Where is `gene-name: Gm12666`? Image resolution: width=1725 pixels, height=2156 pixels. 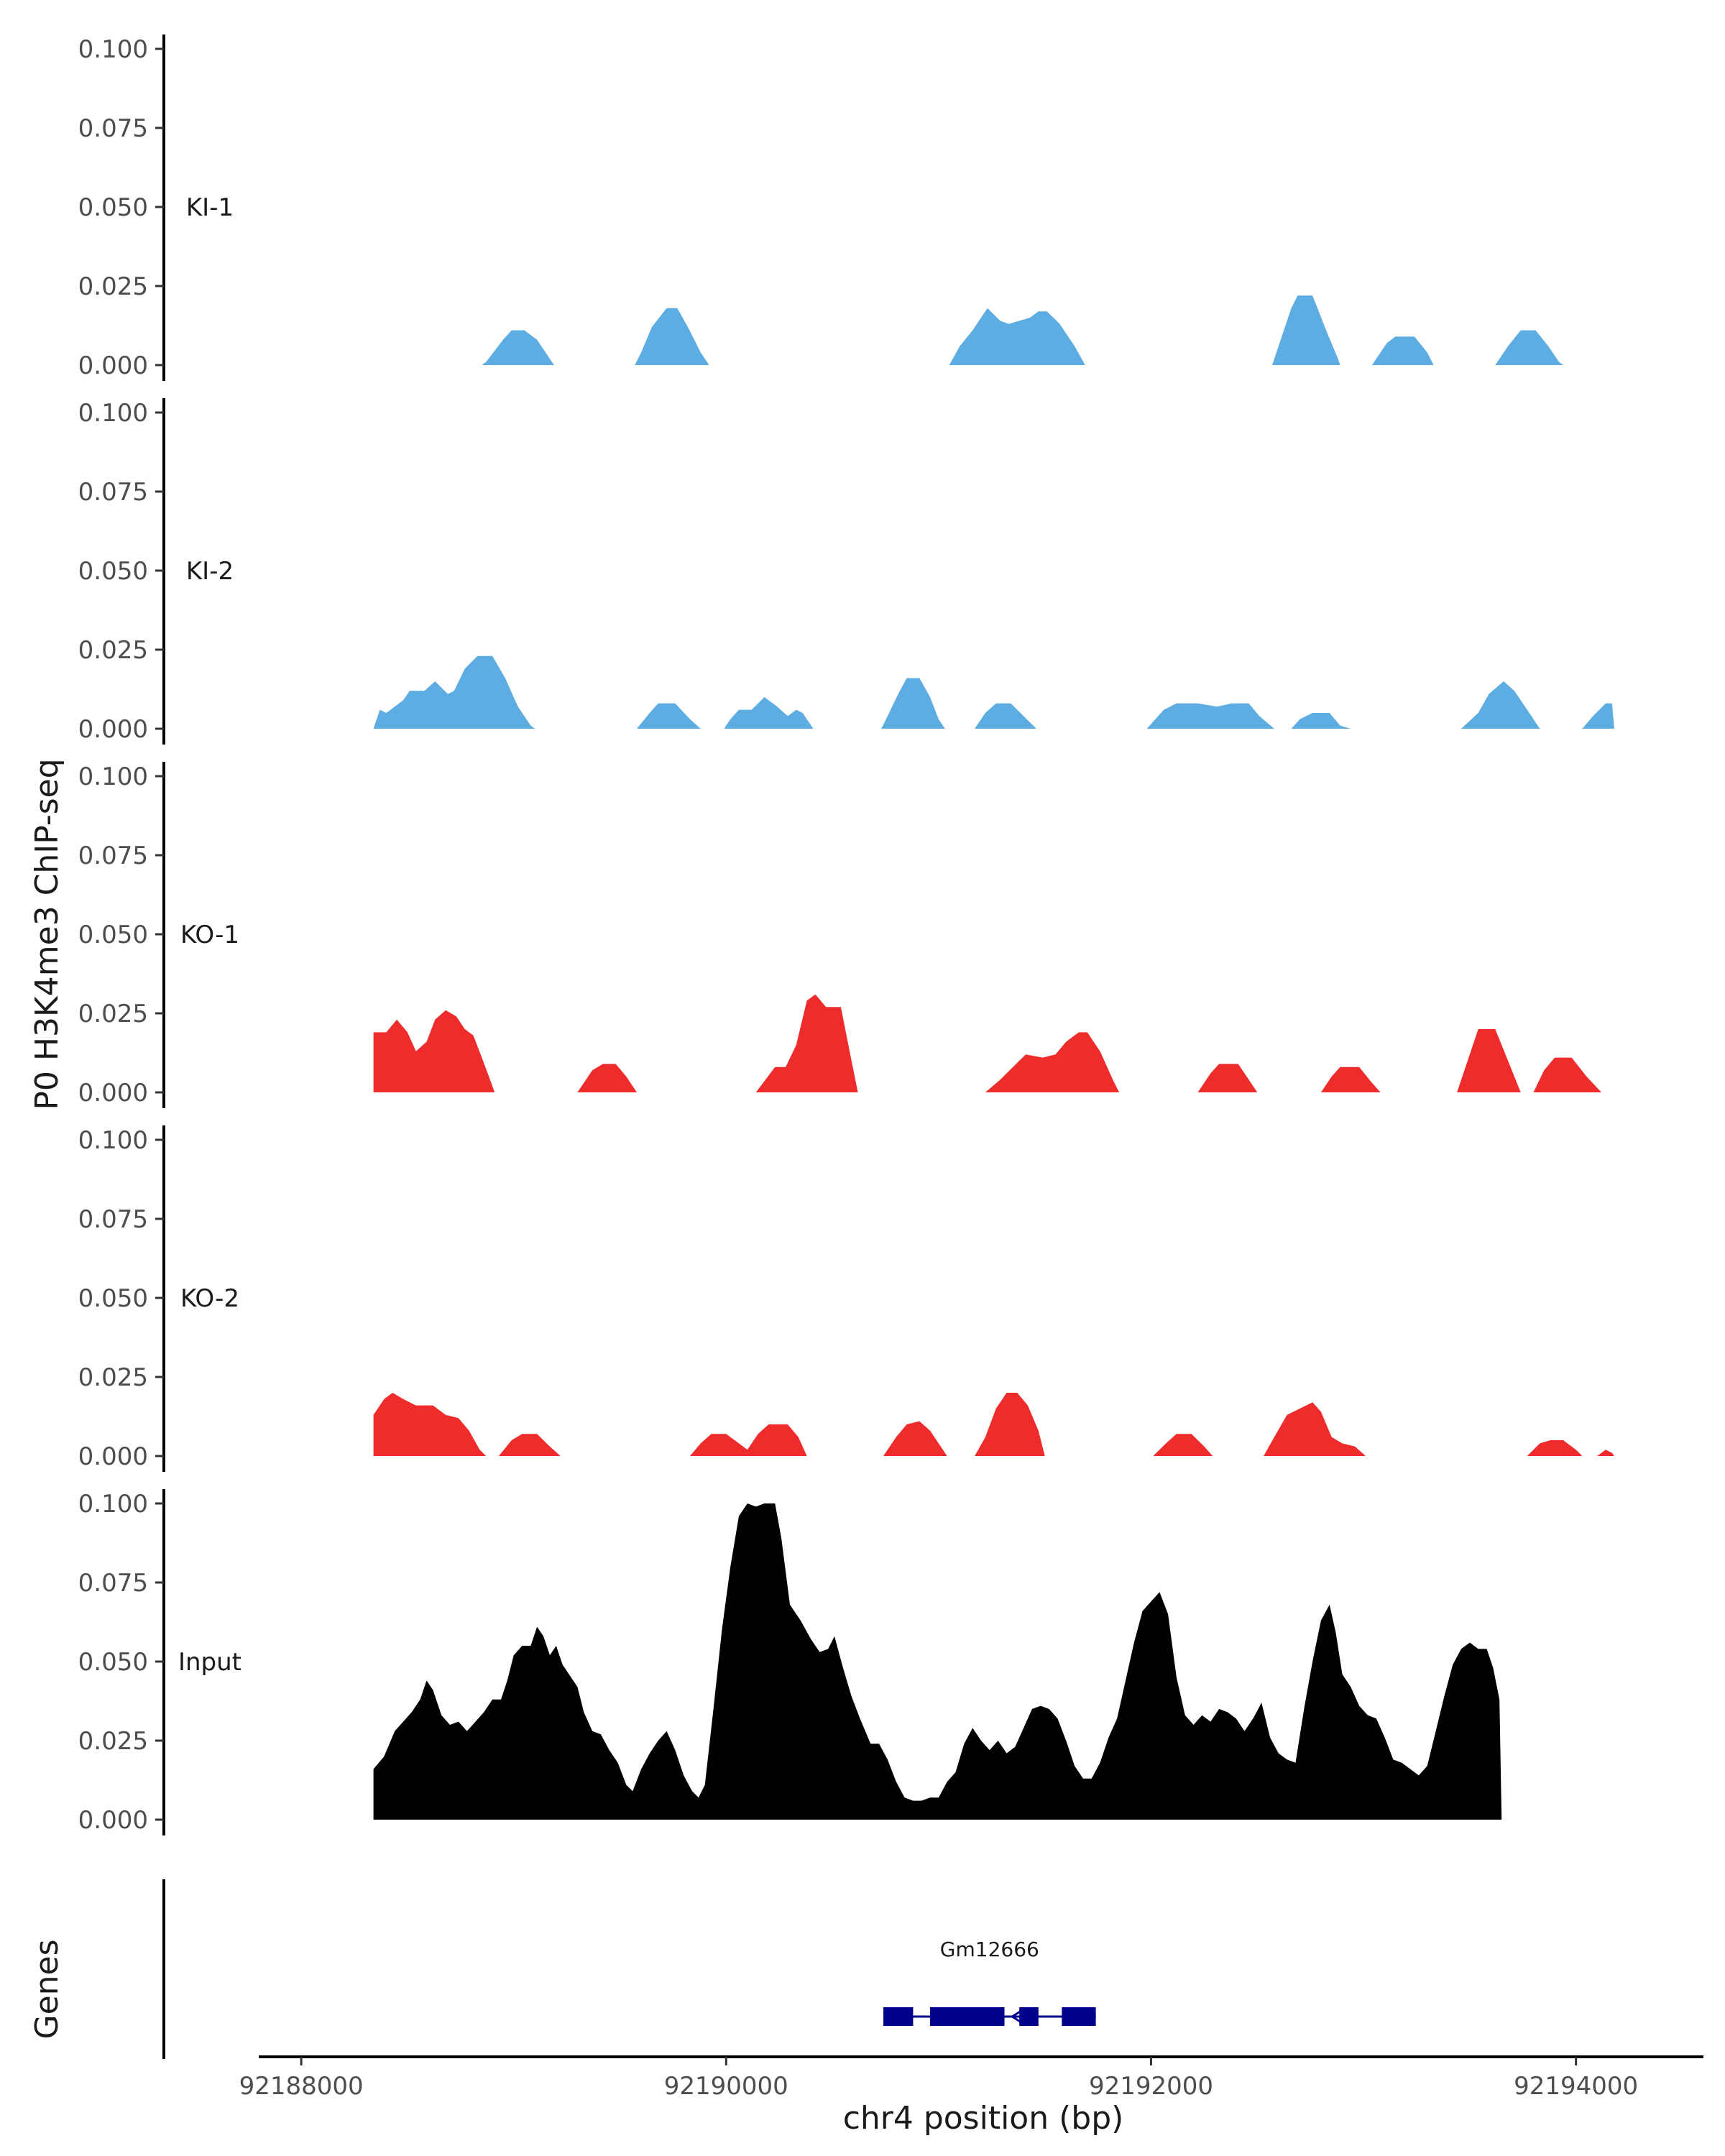
gene-name: Gm12666 is located at coordinates (989, 1950).